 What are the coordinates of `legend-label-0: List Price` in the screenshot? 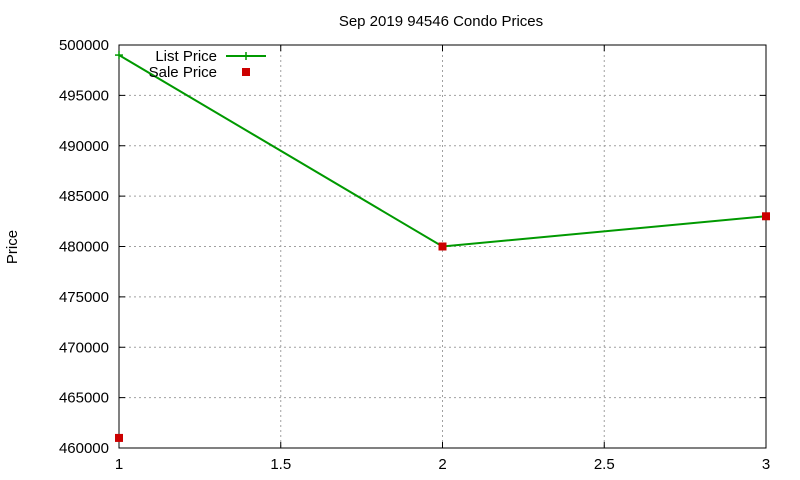 It's located at (186, 56).